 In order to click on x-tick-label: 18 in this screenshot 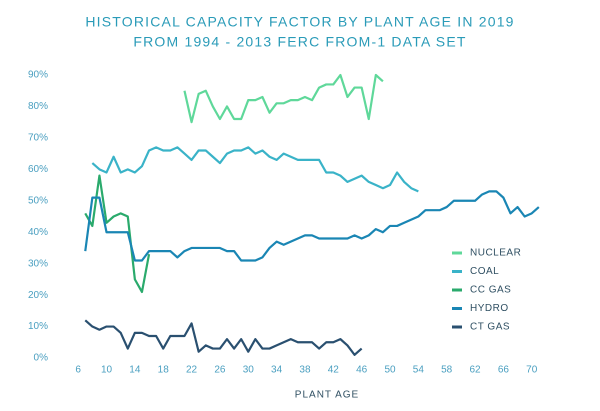, I will do `click(164, 370)`.